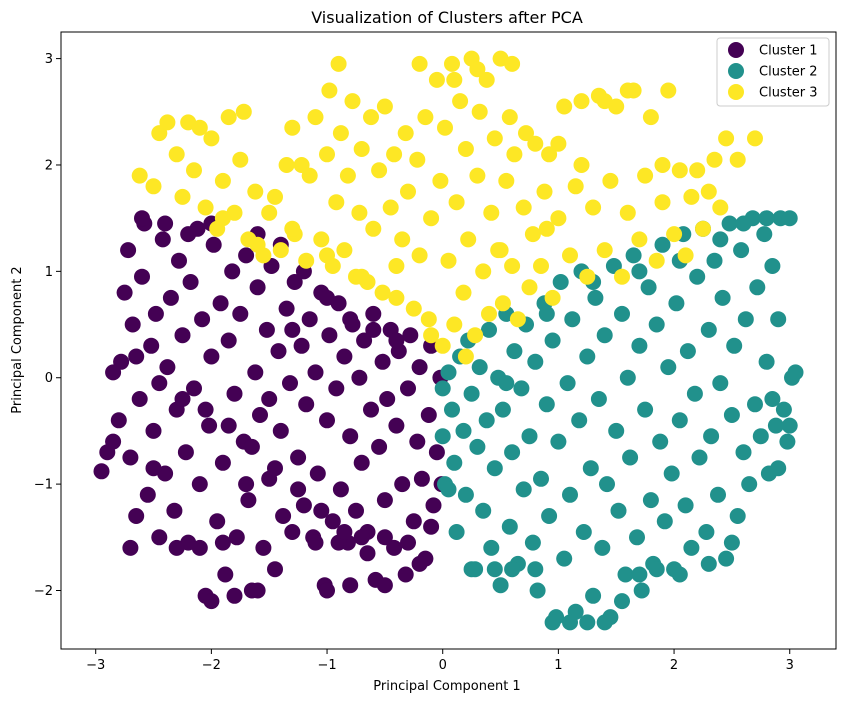 This screenshot has width=844, height=701. Describe the element at coordinates (440, 661) in the screenshot. I see `x-axis: −3 −2 −1 0 1 2 3` at that location.